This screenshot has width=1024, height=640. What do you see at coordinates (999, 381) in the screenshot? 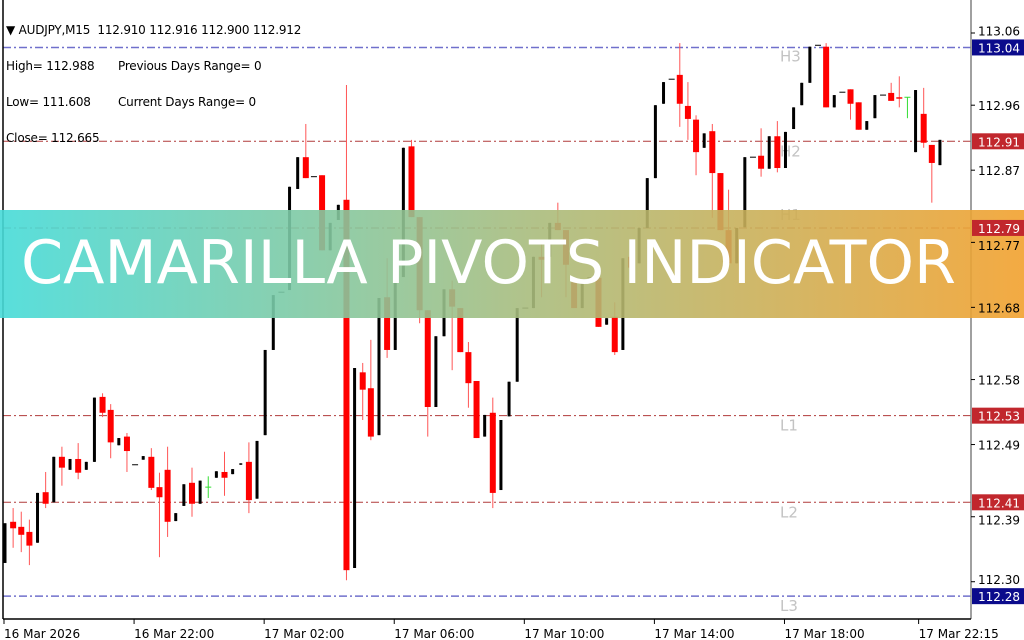
I see `price-tick-label: 112.58` at bounding box center [999, 381].